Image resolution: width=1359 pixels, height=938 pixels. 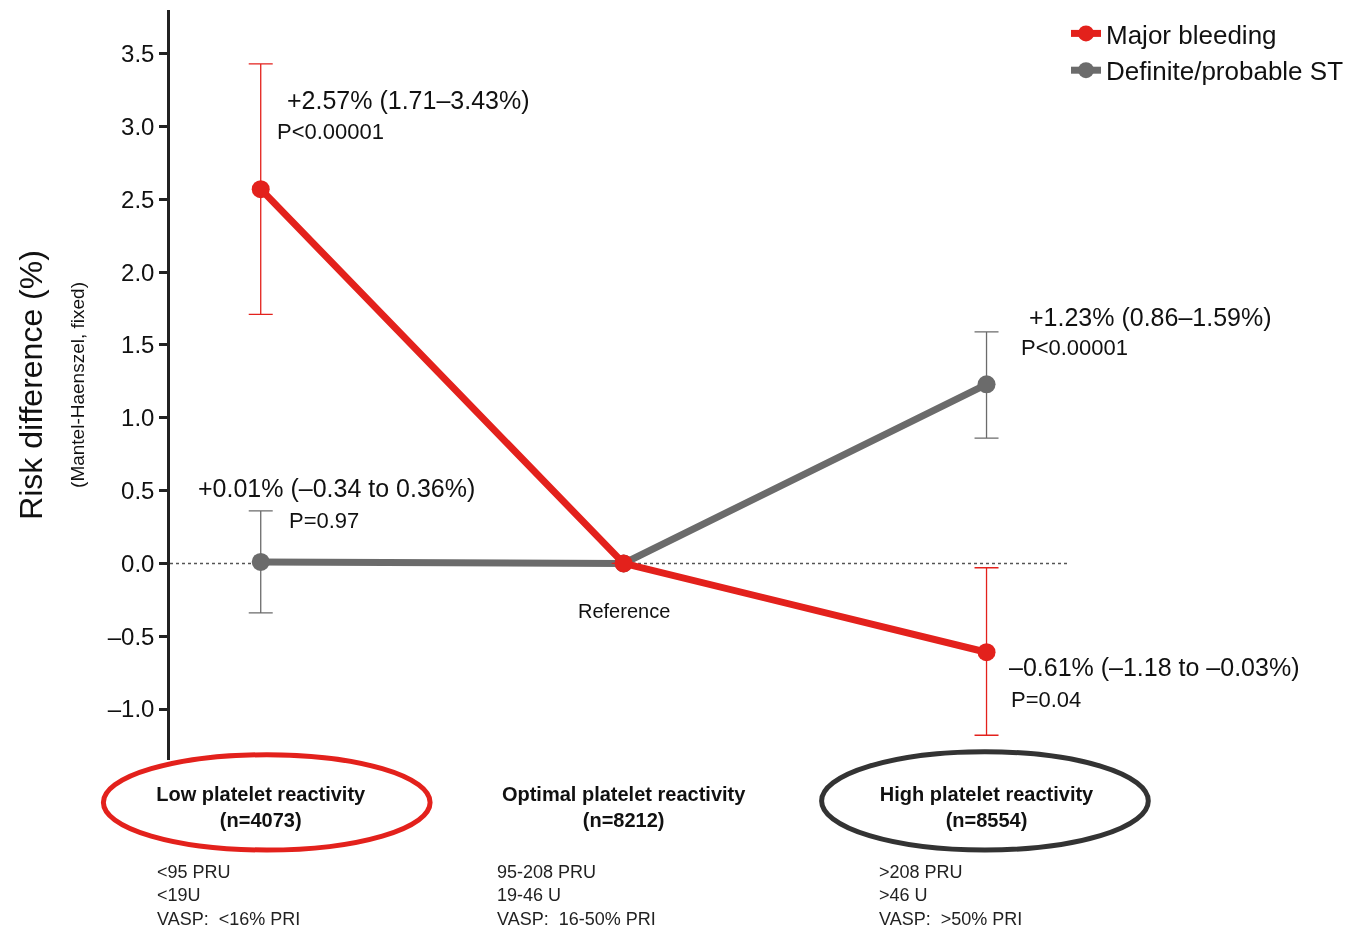 I want to click on y-tick-label: 3.5, so click(x=138, y=54).